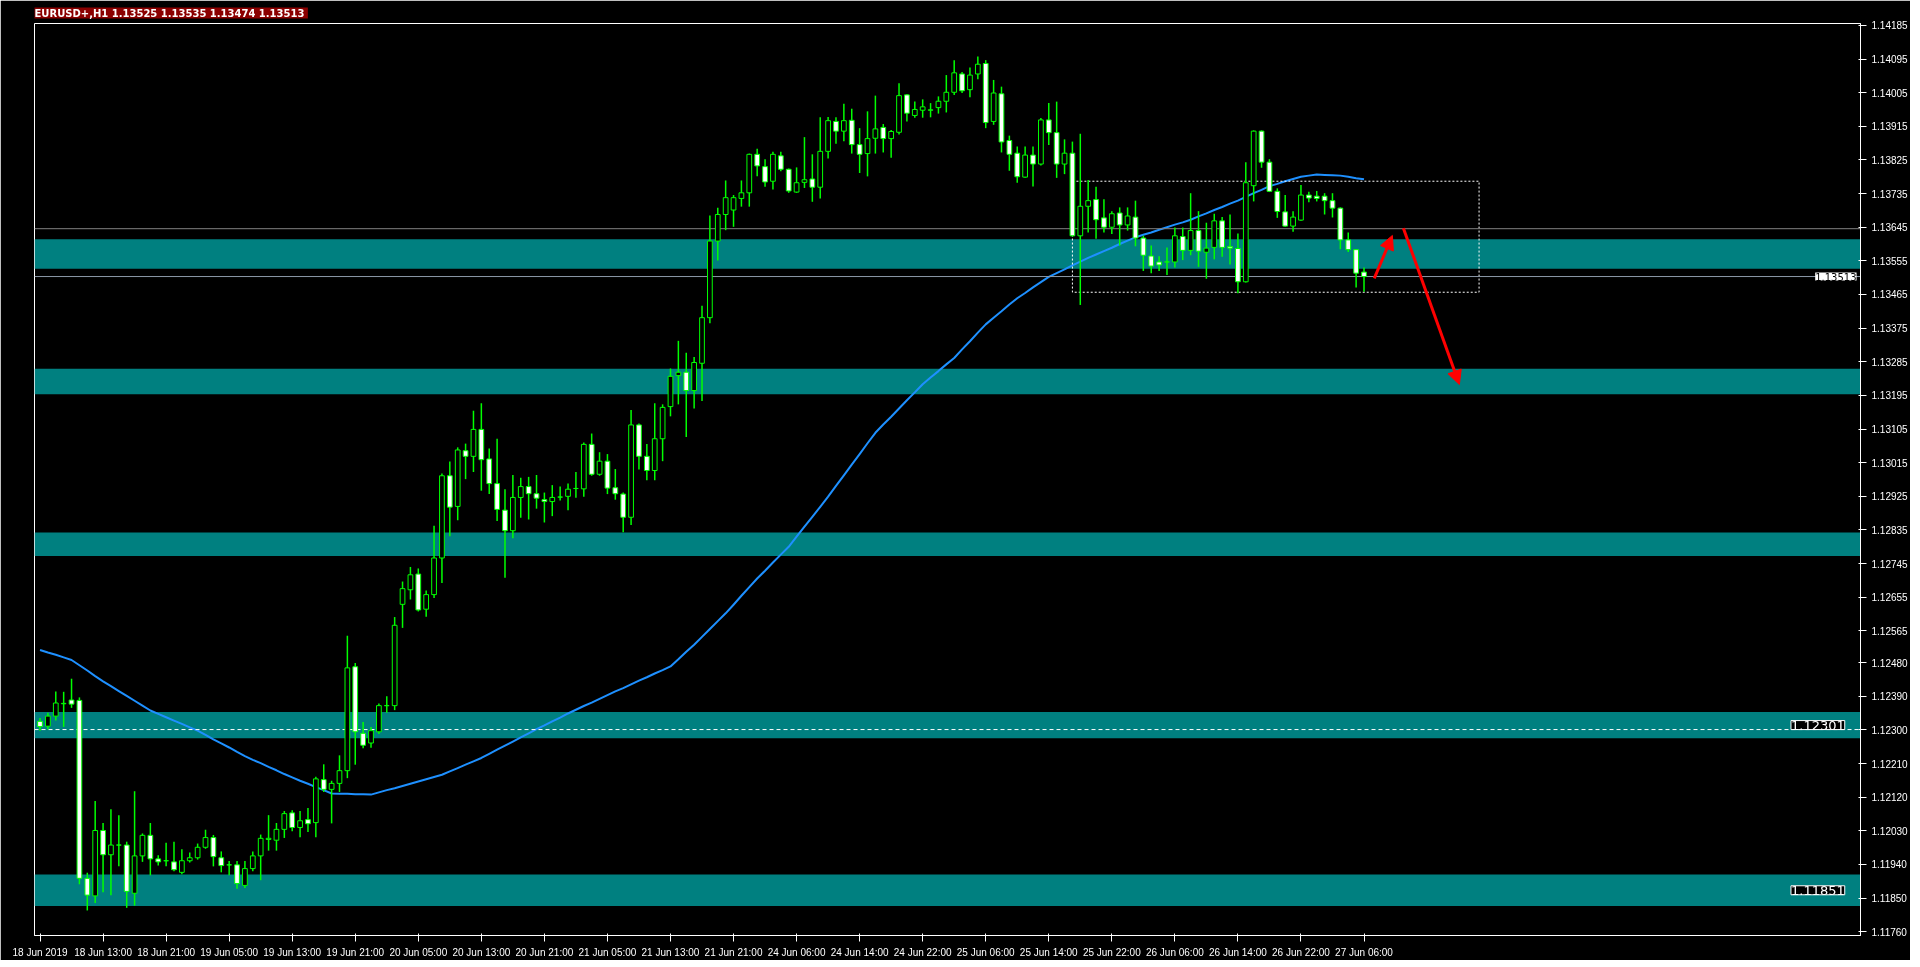 The height and width of the screenshot is (967, 1920). Describe the element at coordinates (1364, 952) in the screenshot. I see `x-tick-label: 27 Jun 06:00` at that location.